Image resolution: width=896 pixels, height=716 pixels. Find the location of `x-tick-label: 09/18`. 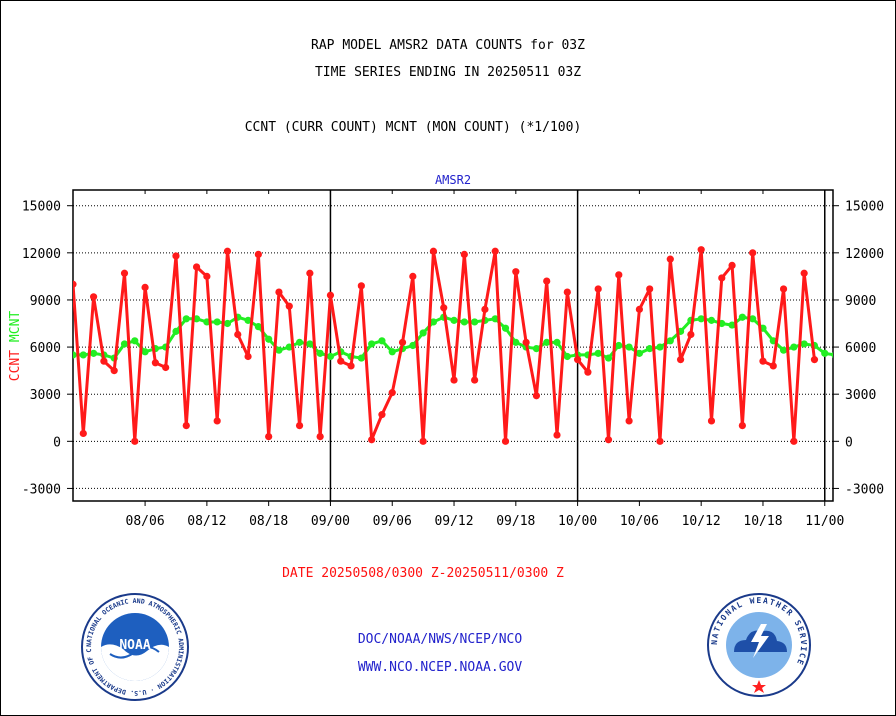

x-tick-label: 09/18 is located at coordinates (515, 521).